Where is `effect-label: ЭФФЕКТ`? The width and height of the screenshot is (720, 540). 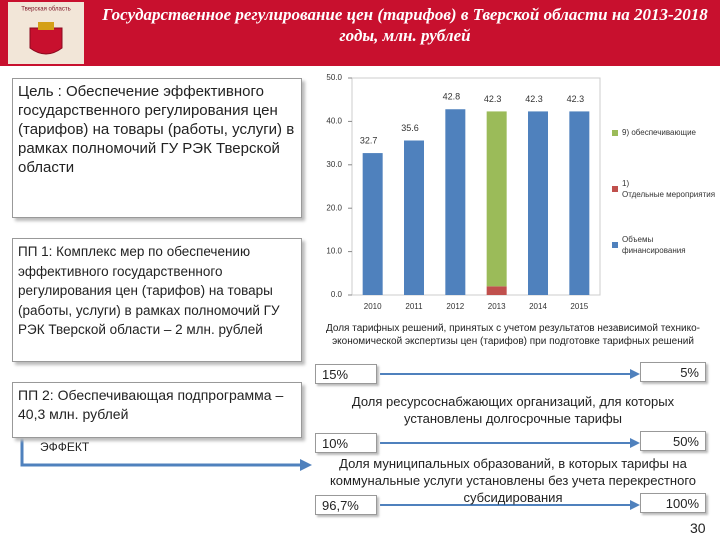
effect-label: ЭФФЕКТ is located at coordinates (65, 447).